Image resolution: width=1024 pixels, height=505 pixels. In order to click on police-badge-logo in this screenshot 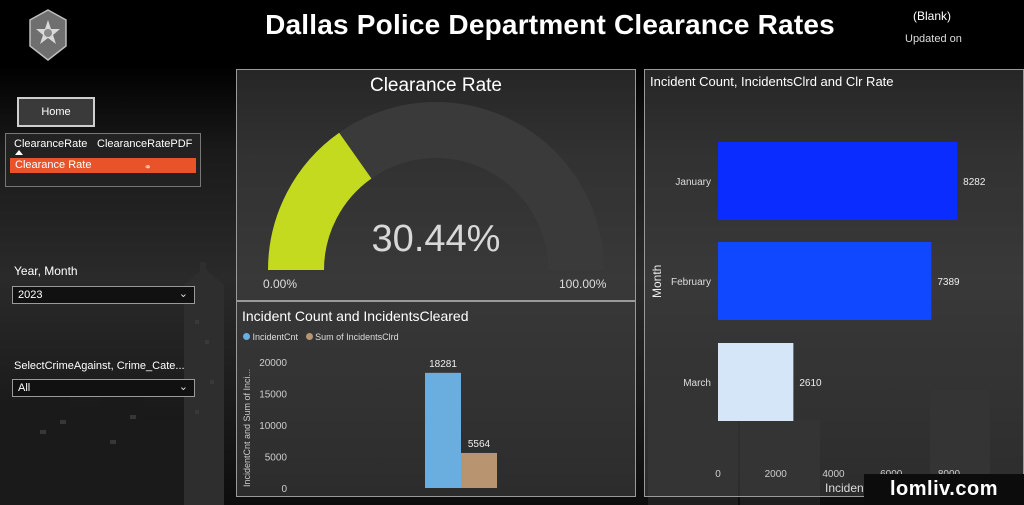, I will do `click(48, 35)`.